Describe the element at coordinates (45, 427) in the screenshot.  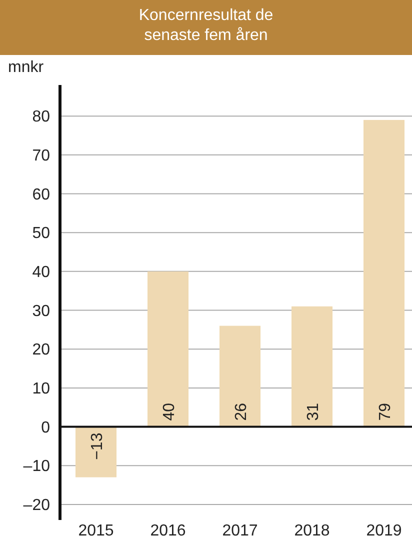
I see `y-tick-label: 0` at that location.